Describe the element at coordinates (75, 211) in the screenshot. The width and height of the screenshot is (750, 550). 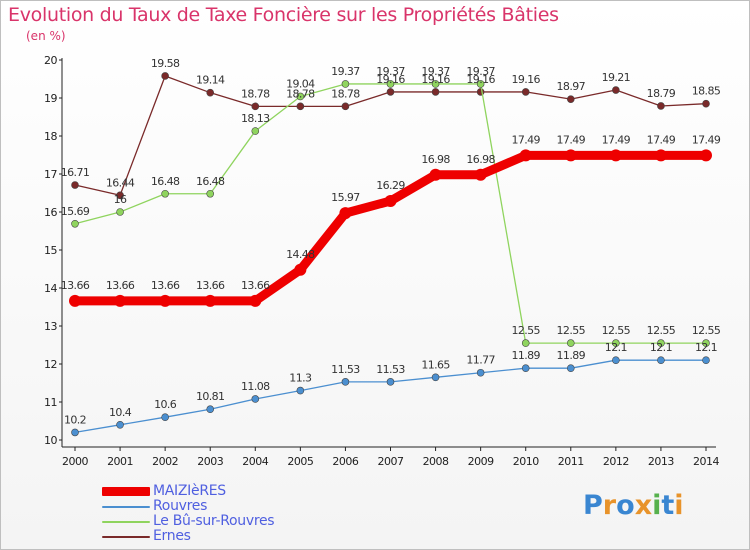
I see `data-label-le-b-sur-rouvres: 15.69` at that location.